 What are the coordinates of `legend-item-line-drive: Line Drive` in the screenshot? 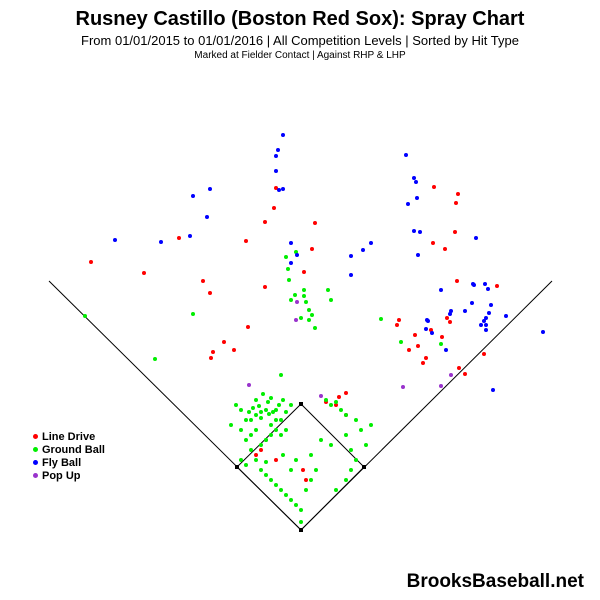 It's located at (69, 436).